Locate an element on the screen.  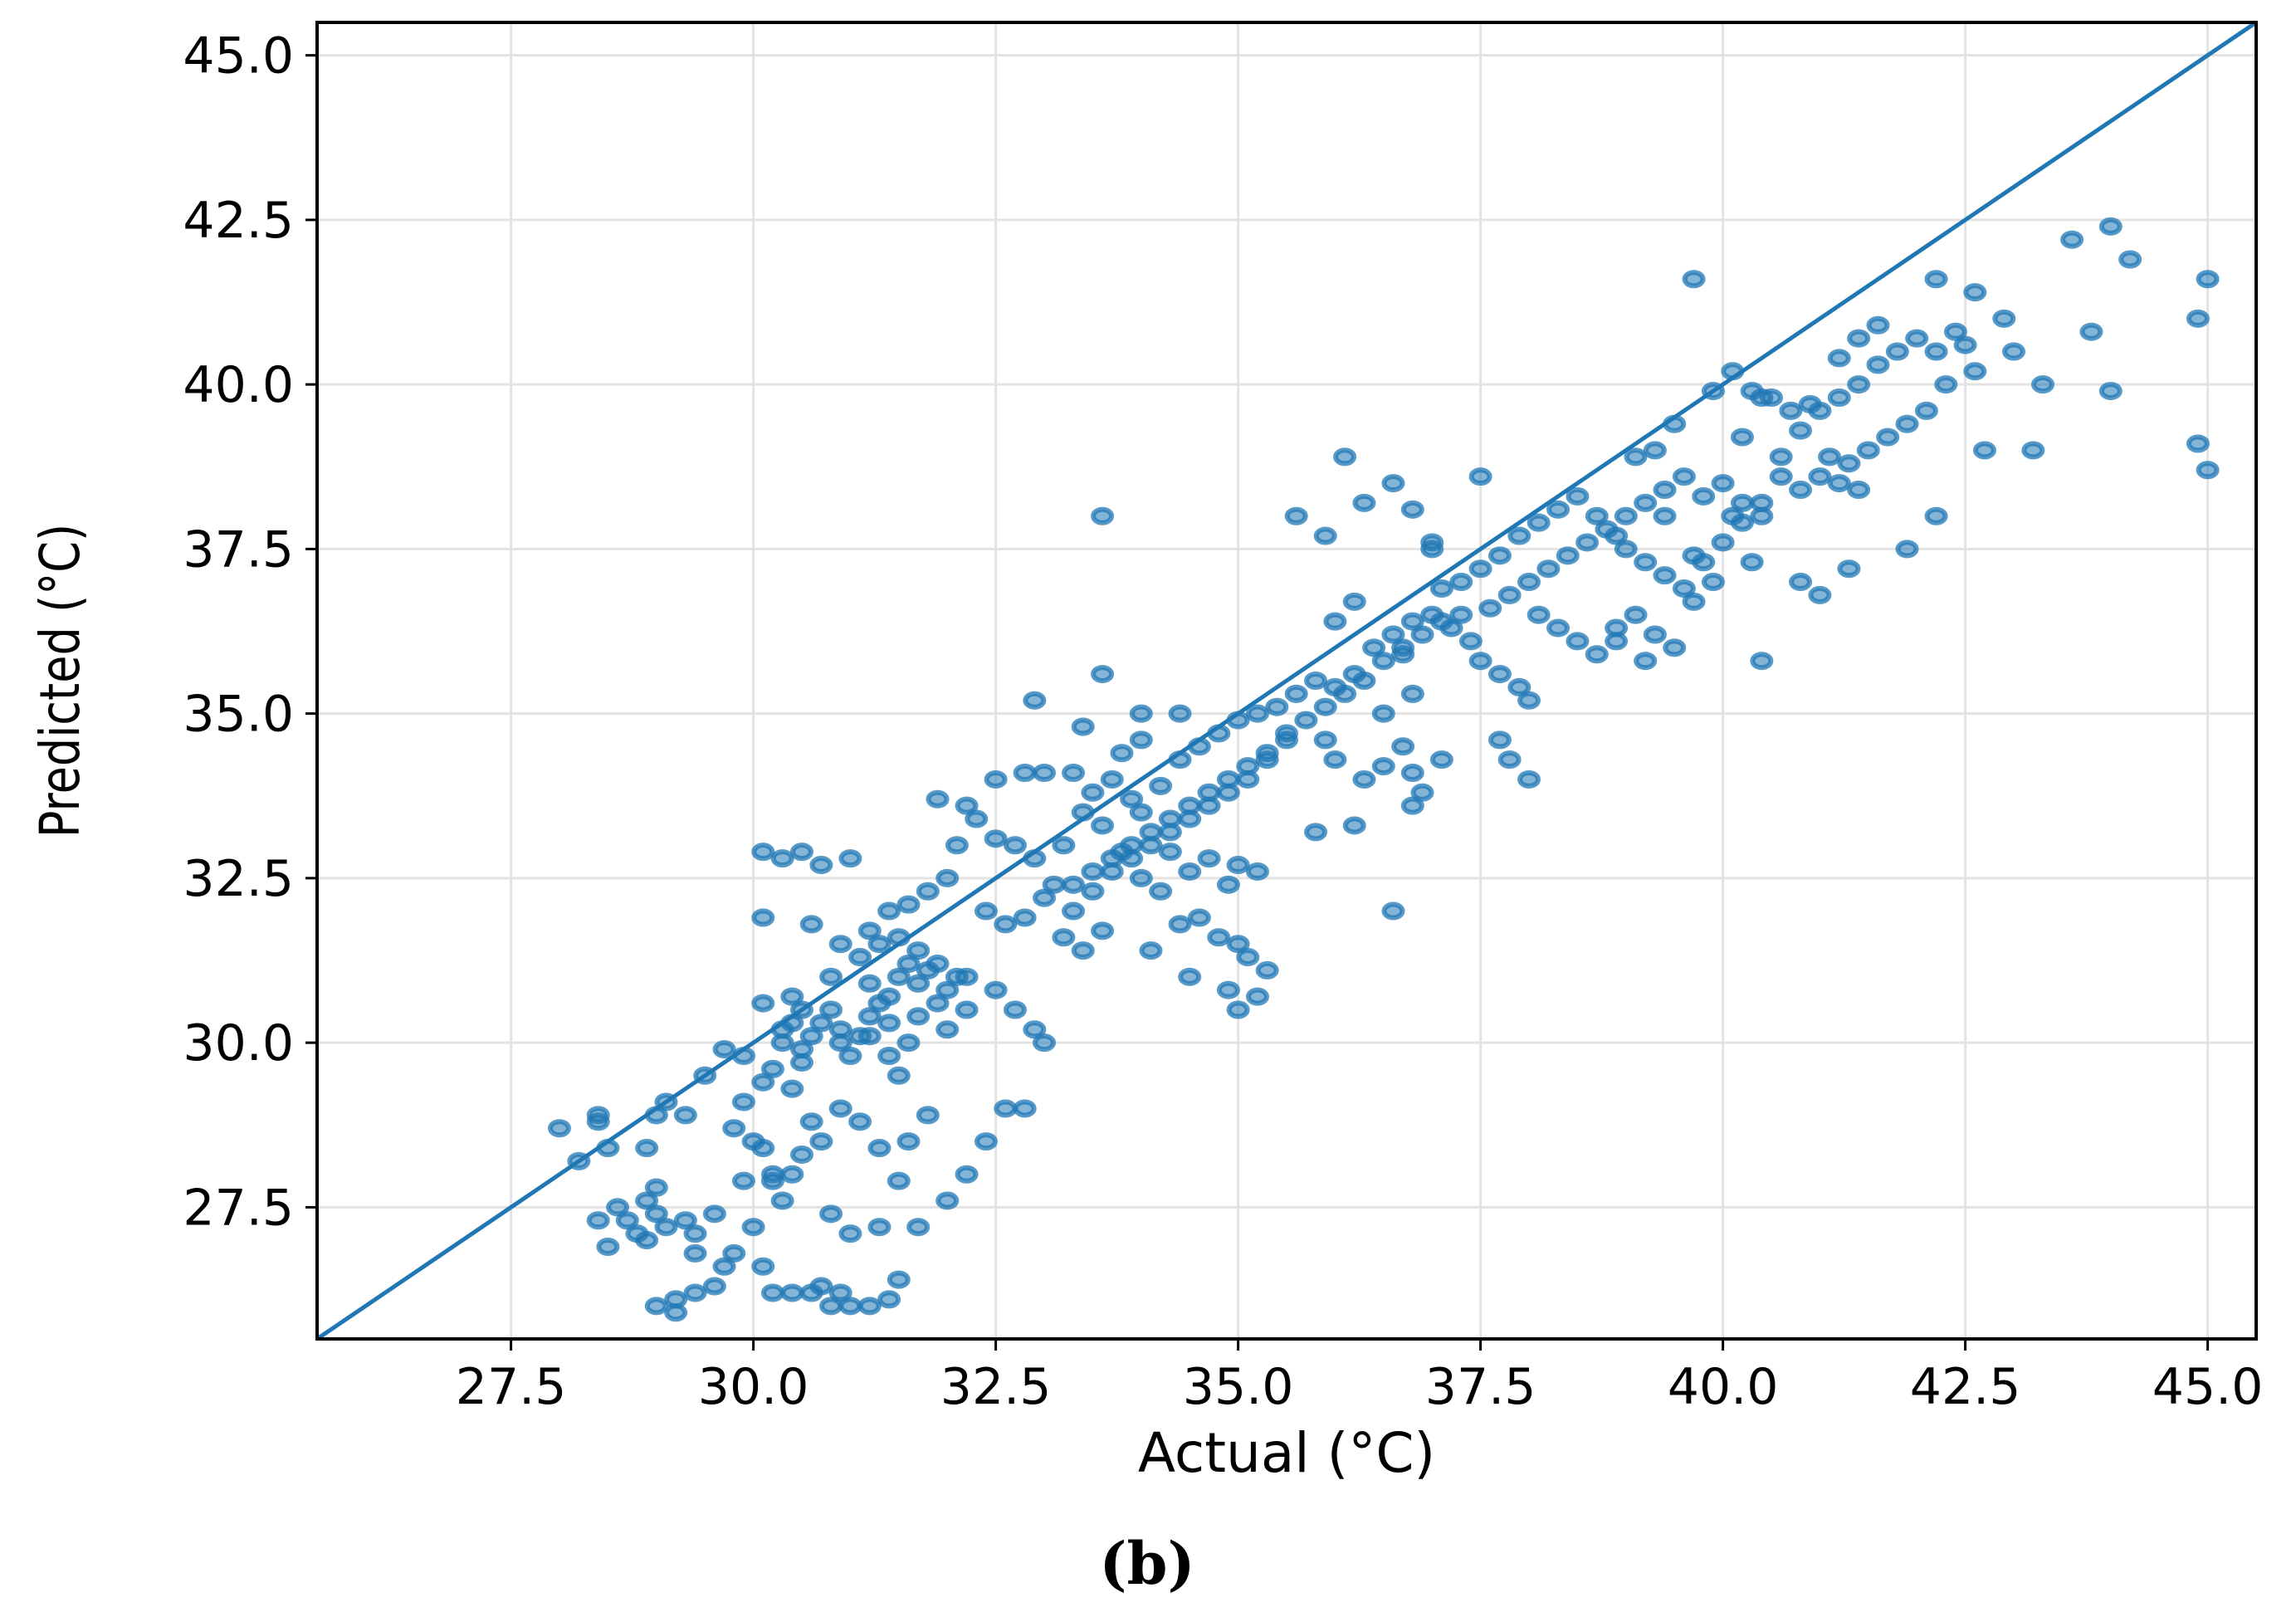
y-tick-label: 30.0 is located at coordinates (238, 1043).